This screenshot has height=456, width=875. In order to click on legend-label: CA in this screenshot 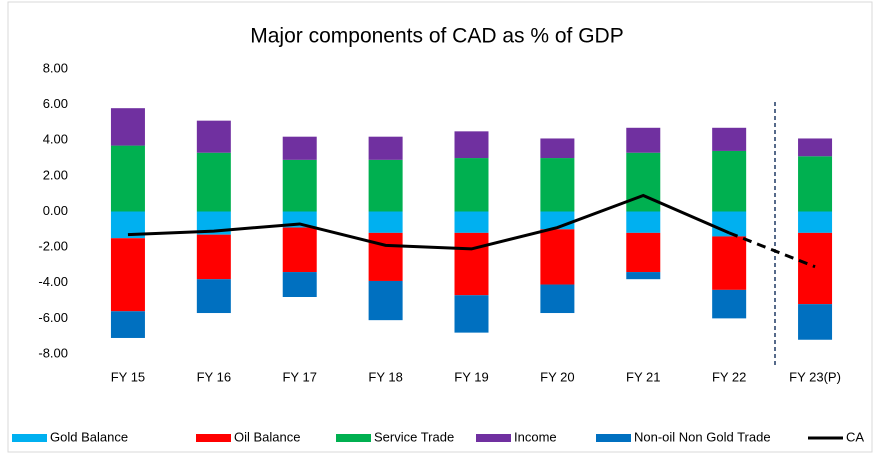, I will do `click(855, 436)`.